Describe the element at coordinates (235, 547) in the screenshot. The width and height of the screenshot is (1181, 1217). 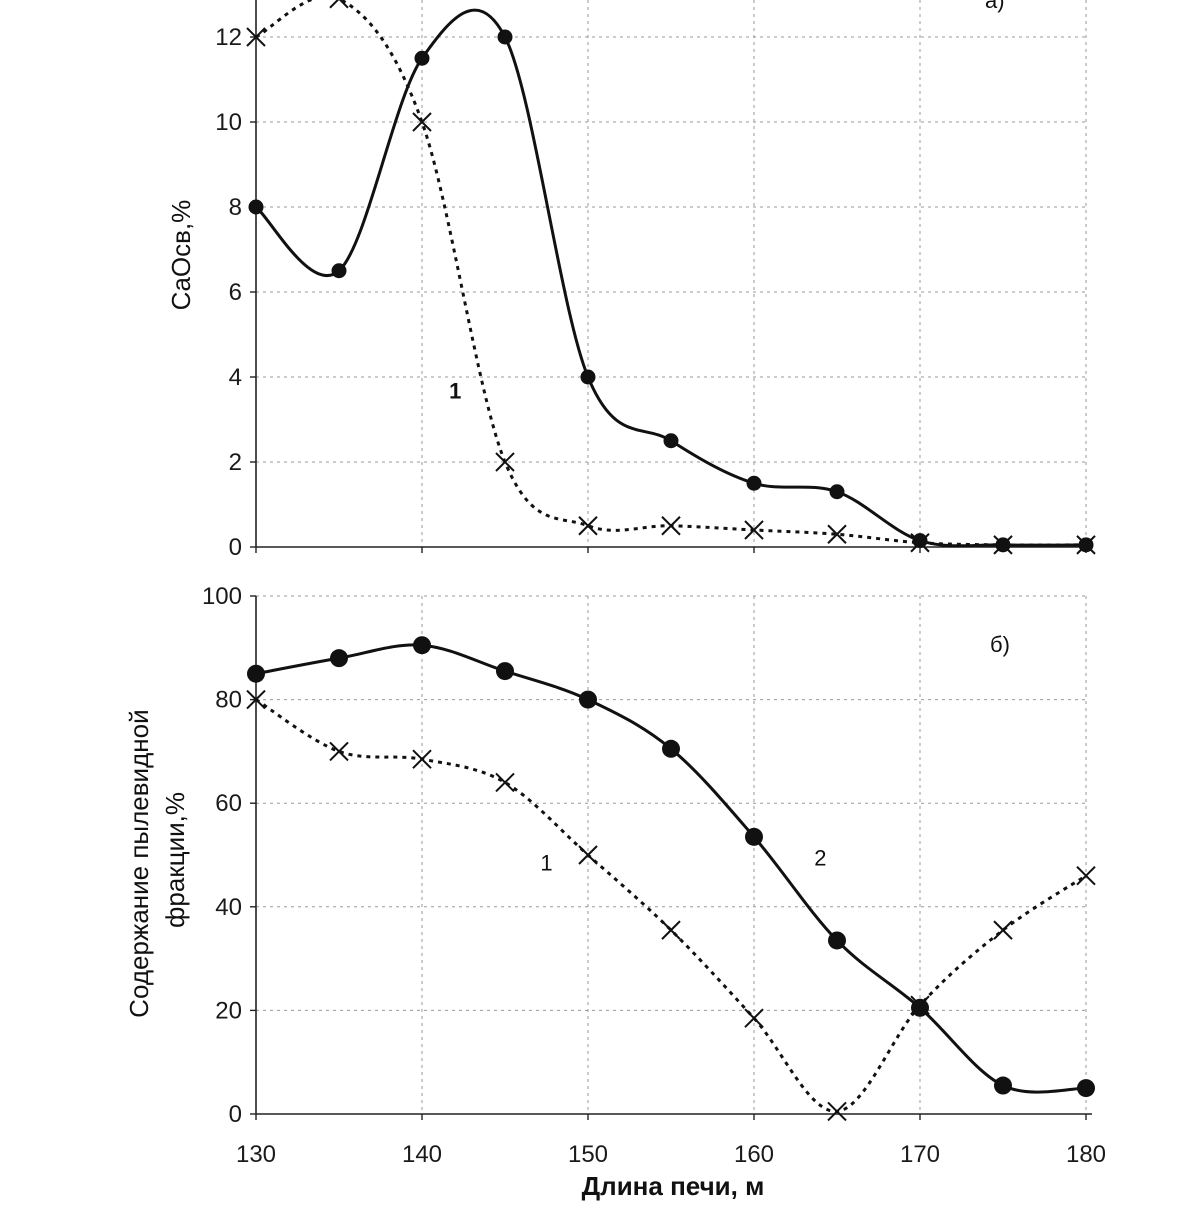
I see `panel-a-y-tick-label: 0` at that location.